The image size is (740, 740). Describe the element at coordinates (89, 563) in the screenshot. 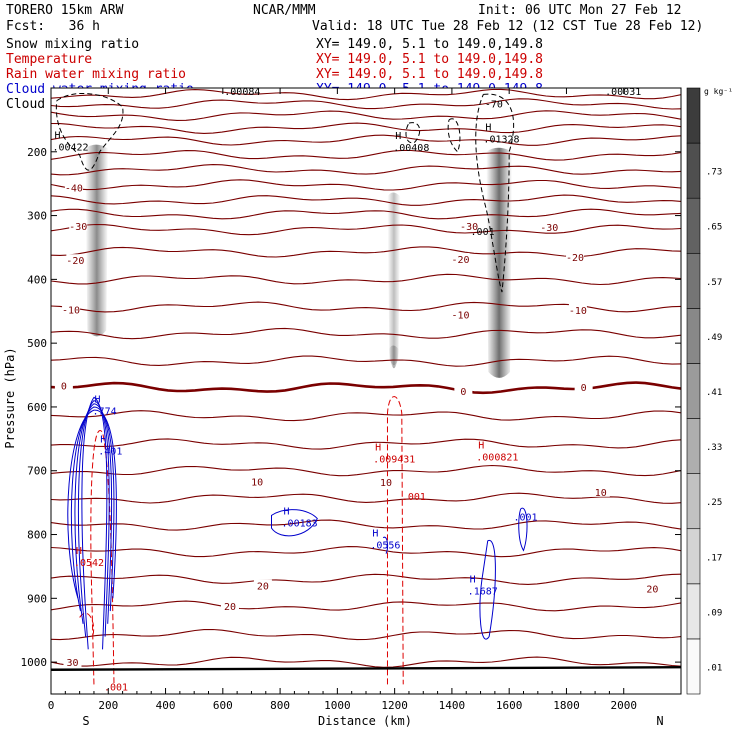

I see `extremum-label: .0542` at that location.